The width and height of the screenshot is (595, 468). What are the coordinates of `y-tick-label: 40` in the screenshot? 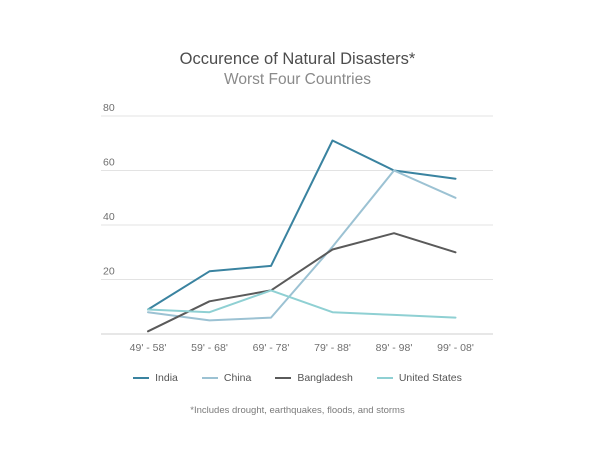 It's located at (109, 217).